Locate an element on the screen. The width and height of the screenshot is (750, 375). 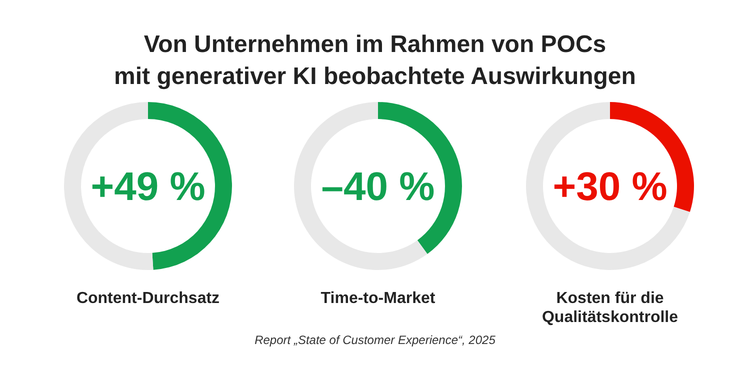
donut-slice is located at coordinates (608, 186).